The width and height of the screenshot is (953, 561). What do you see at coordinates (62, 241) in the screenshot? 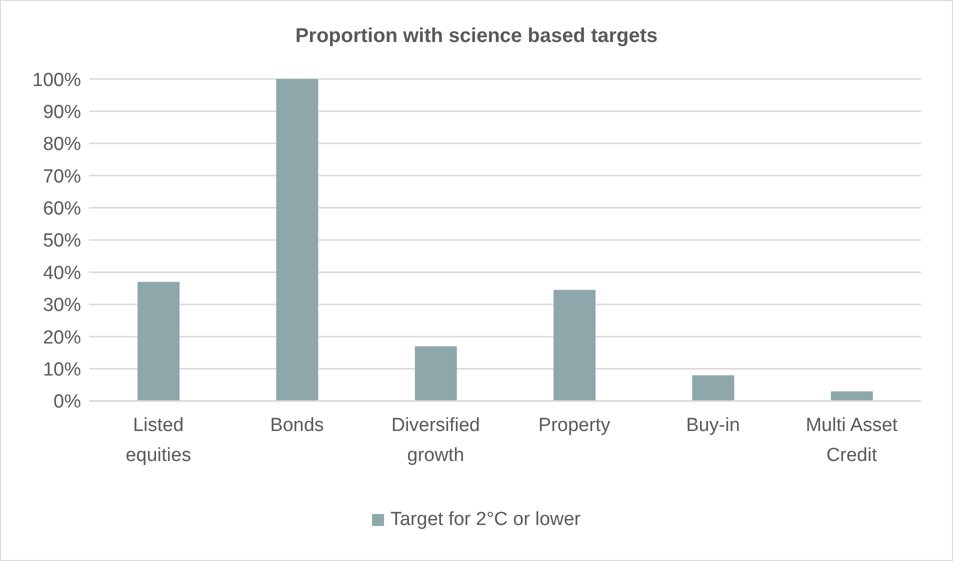
I see `y-tick-label: 50%` at bounding box center [62, 241].